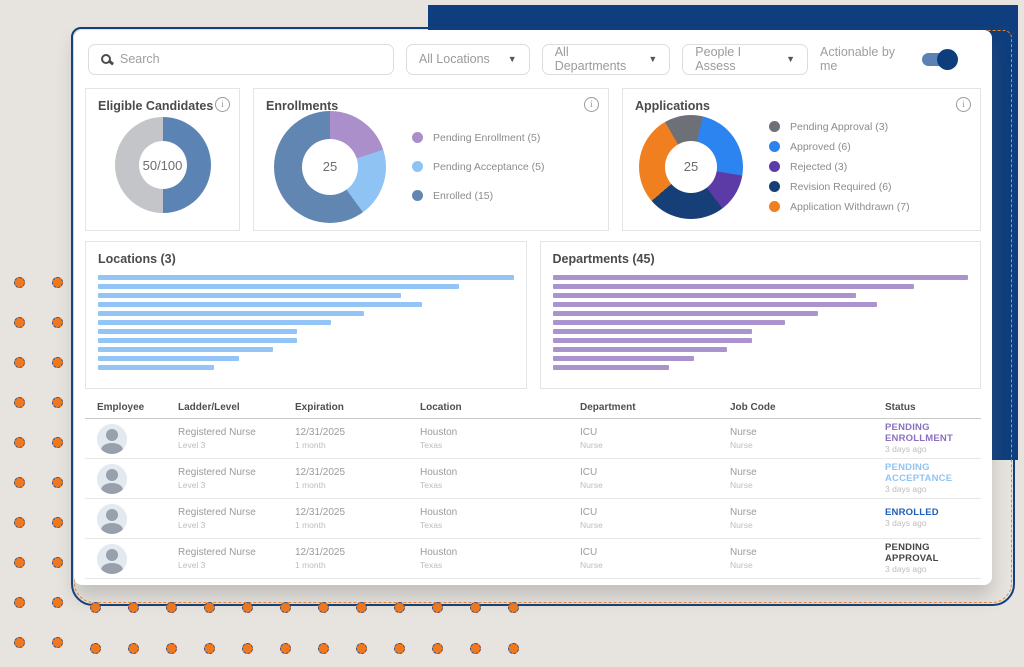 Image resolution: width=1024 pixels, height=667 pixels. I want to click on donut-center-value: 25, so click(691, 166).